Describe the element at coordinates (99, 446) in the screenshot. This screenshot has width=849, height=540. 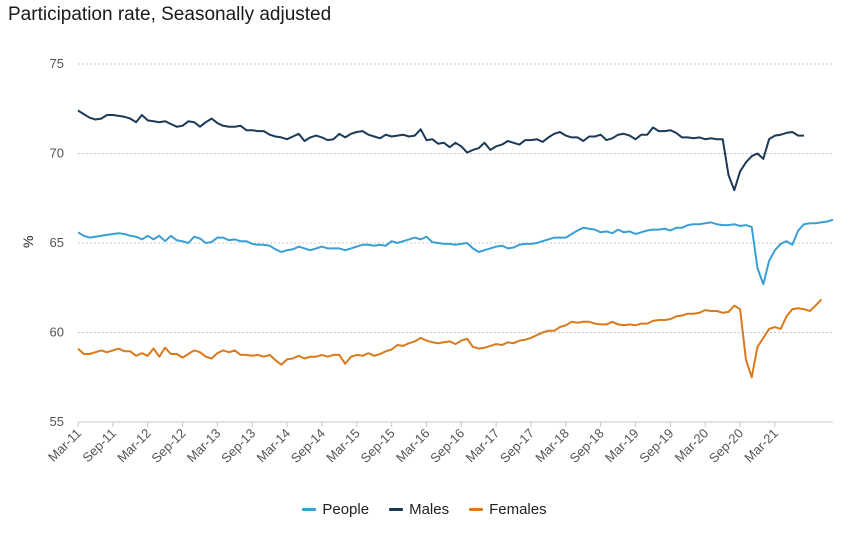
I see `x-tick-label: Sep-11` at that location.